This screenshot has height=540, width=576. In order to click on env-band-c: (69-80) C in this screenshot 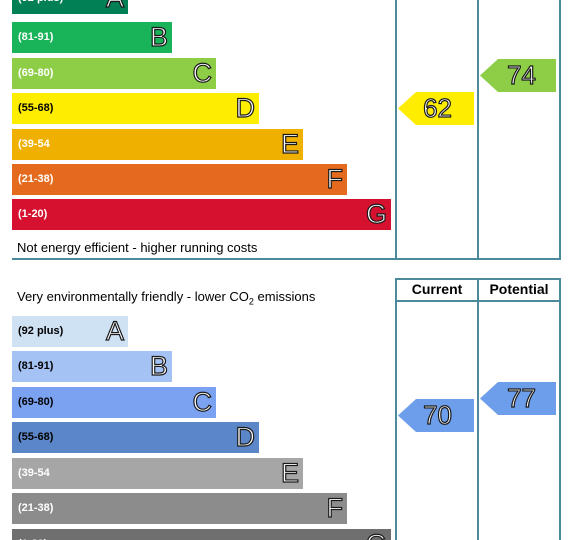, I will do `click(114, 402)`.